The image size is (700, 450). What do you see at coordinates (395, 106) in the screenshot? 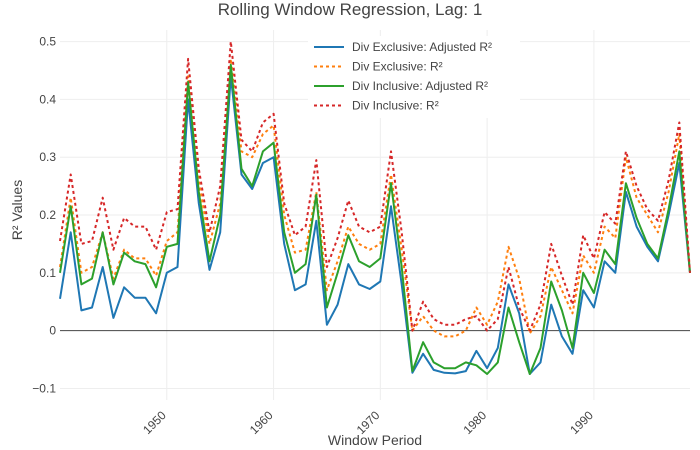
I see `legend-label: Div Inclusive: R²` at bounding box center [395, 106].